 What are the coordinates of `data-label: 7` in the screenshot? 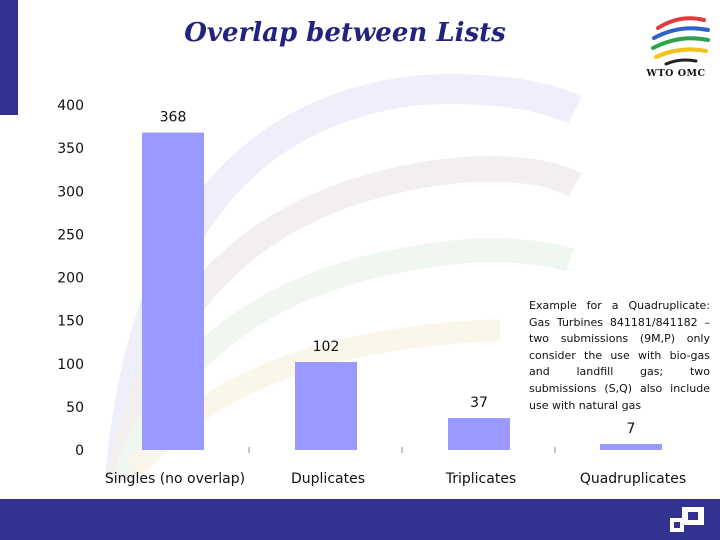 It's located at (631, 429).